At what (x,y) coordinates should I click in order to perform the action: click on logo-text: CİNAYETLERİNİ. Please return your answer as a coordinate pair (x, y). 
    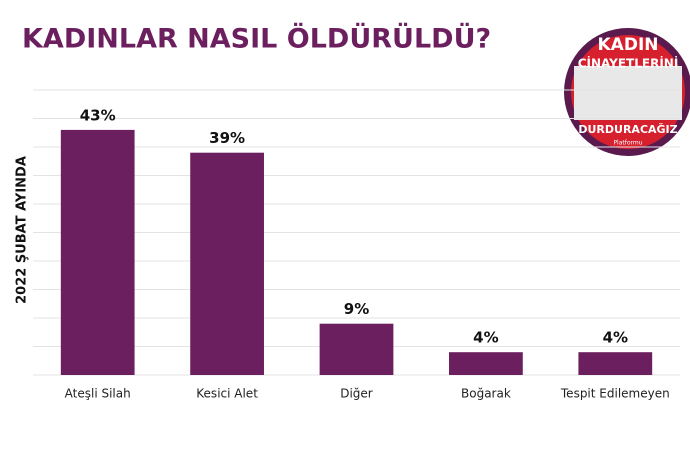
    Looking at the image, I should click on (628, 63).